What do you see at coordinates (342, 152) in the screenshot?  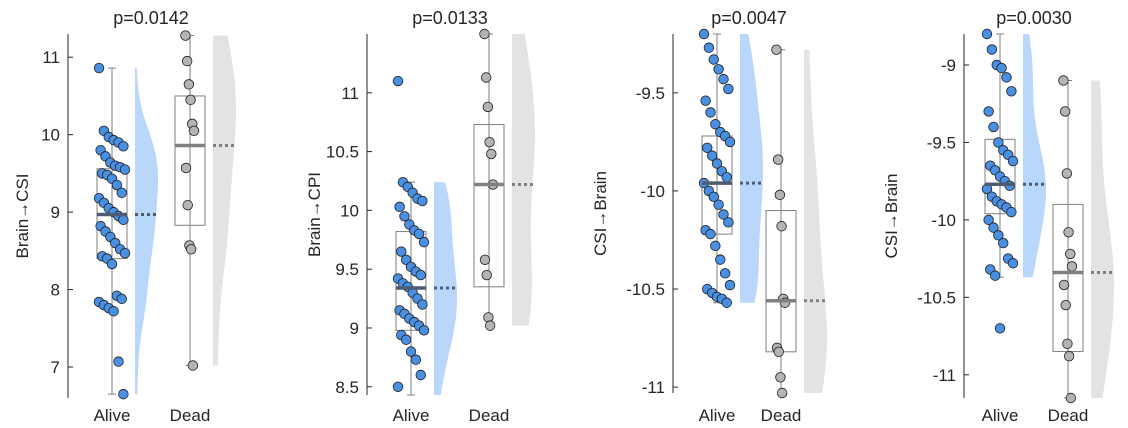 I see `y-tick-label: 10.5` at bounding box center [342, 152].